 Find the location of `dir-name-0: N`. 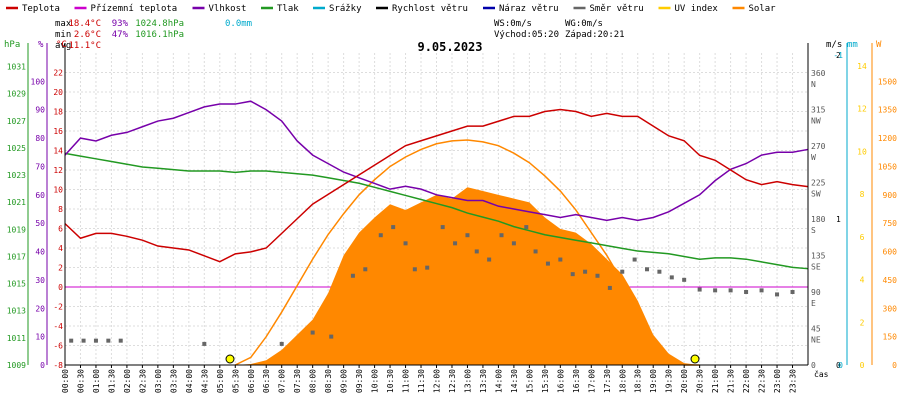

dir-name-0: N is located at coordinates (813, 84).